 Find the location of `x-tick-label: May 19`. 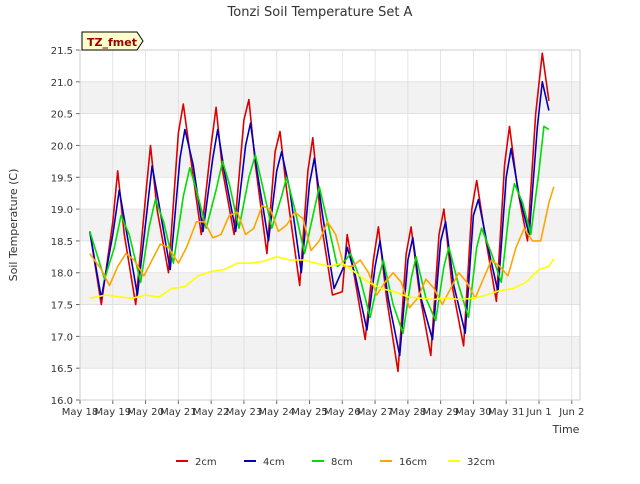

x-tick-label: May 19 is located at coordinates (112, 412).